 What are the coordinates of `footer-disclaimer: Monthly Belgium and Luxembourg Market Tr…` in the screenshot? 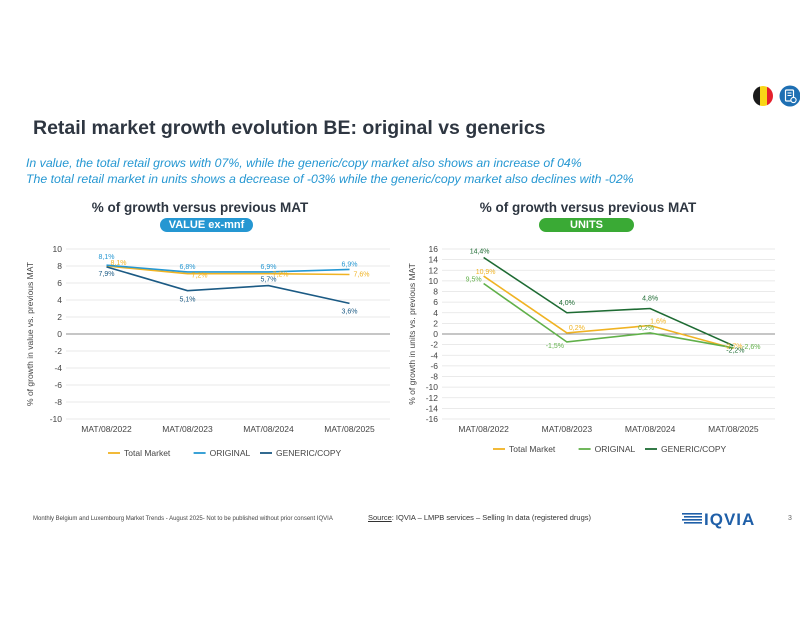 It's located at (183, 519).